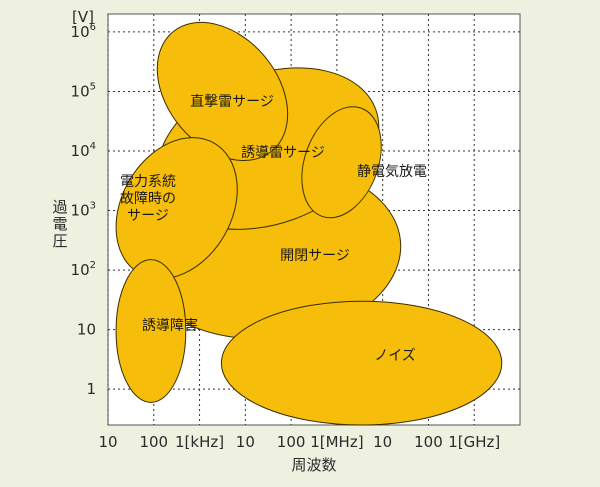  I want to click on region-inductive-interference, so click(151, 331).